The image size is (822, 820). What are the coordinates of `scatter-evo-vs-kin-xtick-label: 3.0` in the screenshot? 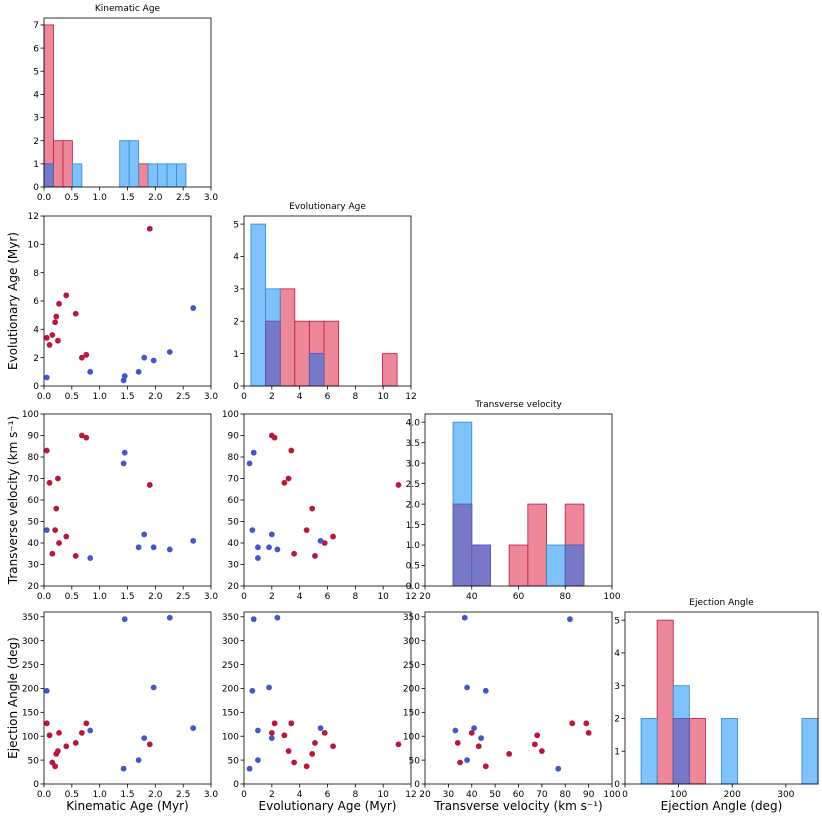 It's located at (211, 397).